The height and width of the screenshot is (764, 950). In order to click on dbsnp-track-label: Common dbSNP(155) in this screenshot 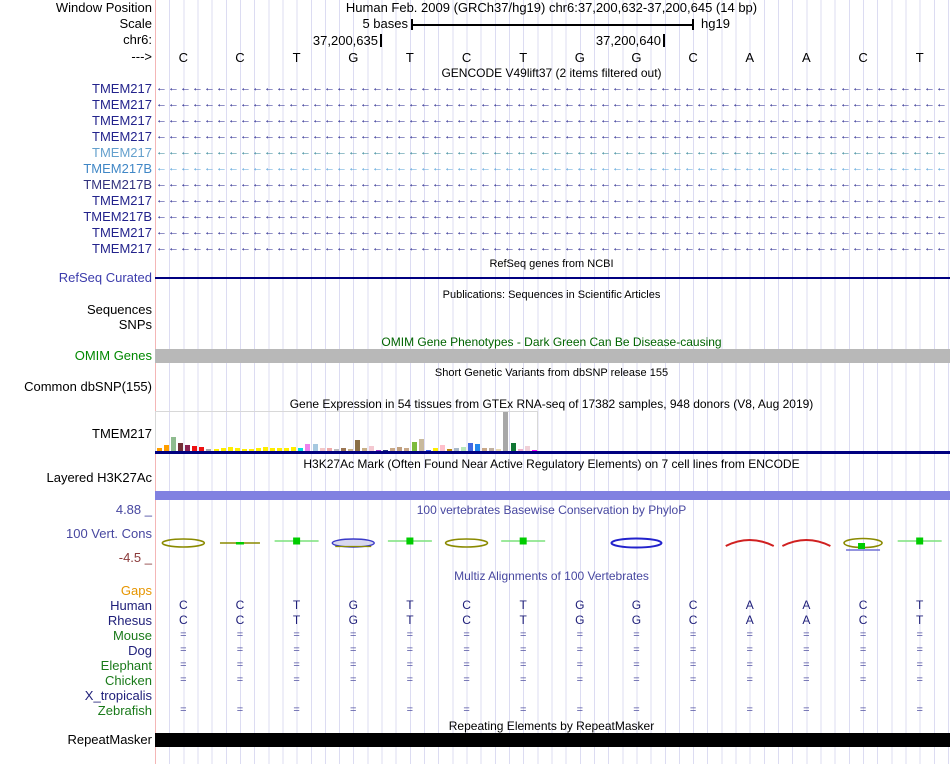, I will do `click(88, 386)`.